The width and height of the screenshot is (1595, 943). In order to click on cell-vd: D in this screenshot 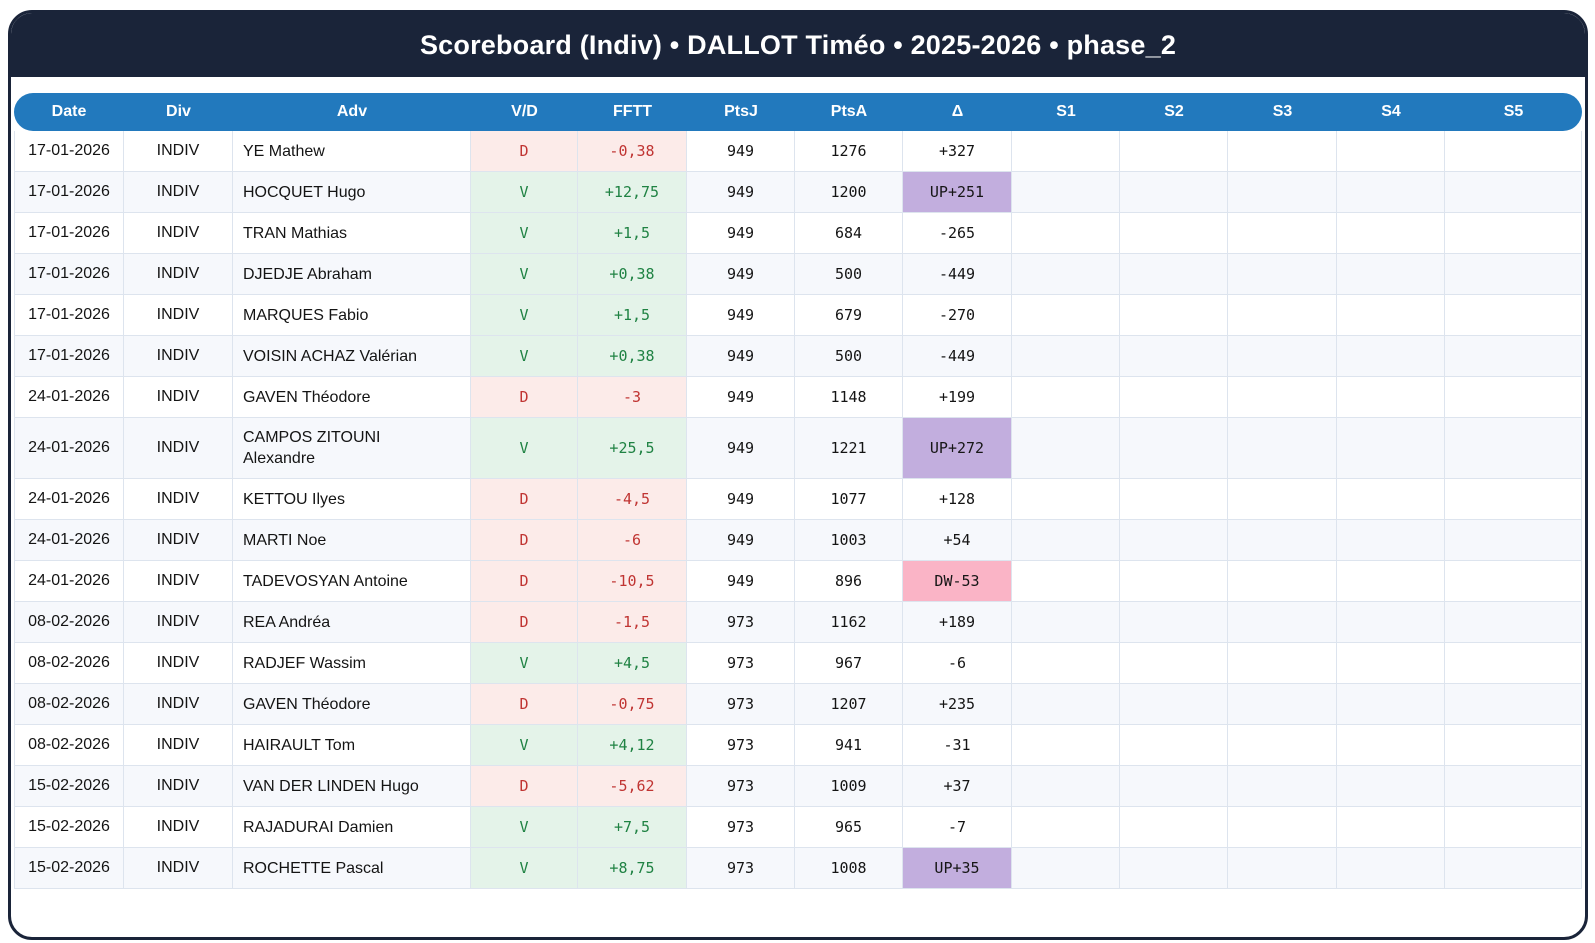, I will do `click(524, 540)`.